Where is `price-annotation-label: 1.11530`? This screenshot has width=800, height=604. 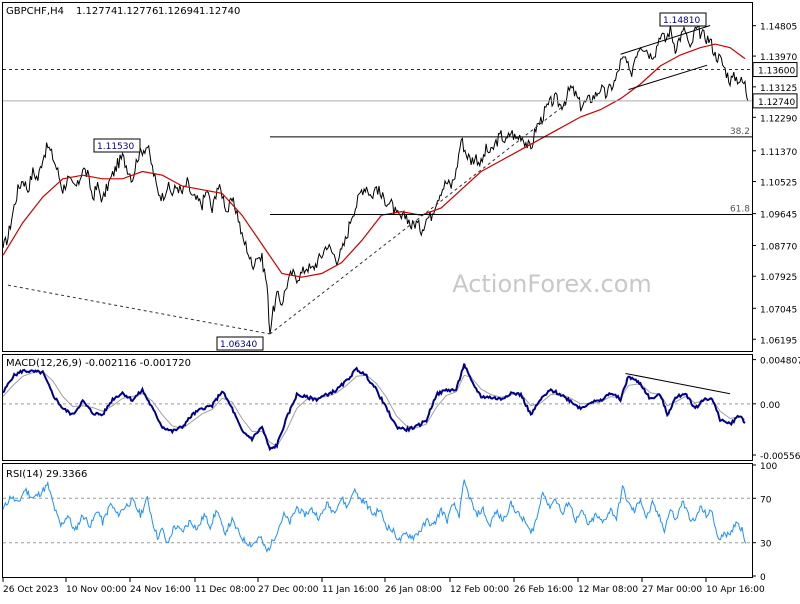
price-annotation-label: 1.11530 is located at coordinates (115, 147).